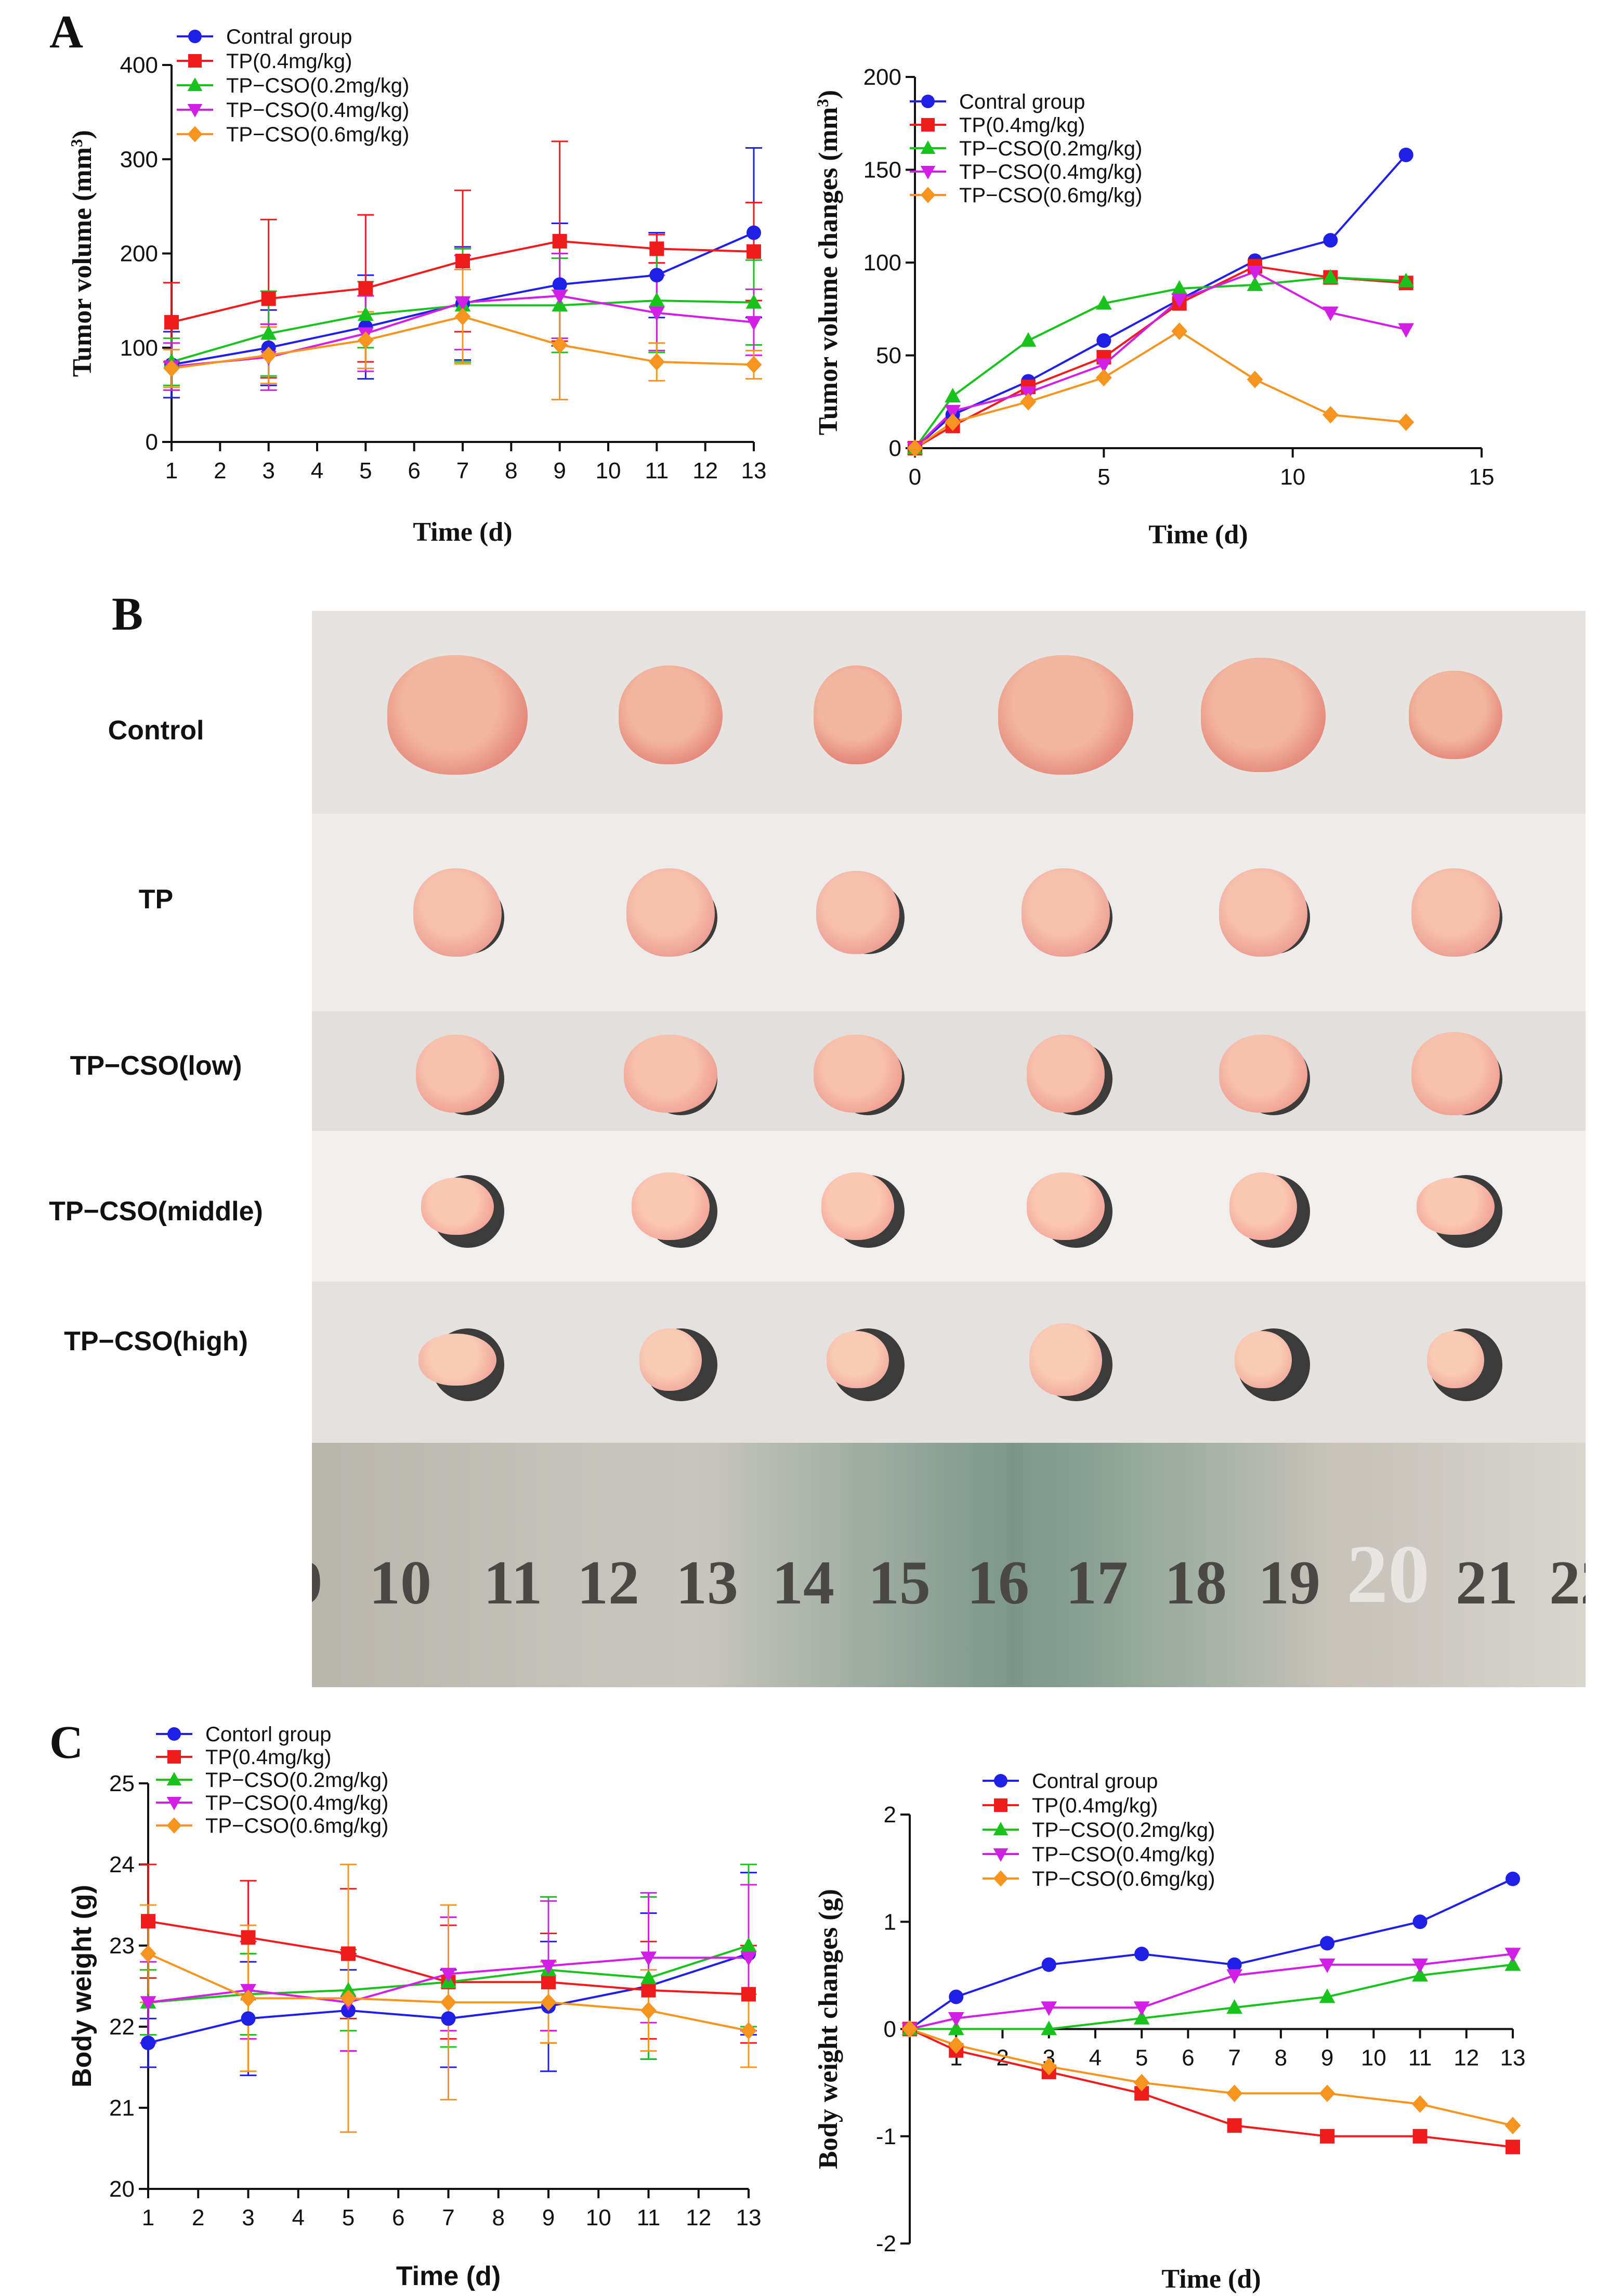 This screenshot has width=1597, height=2296. Describe the element at coordinates (1195, 1582) in the screenshot. I see `ruler-number: 18` at that location.